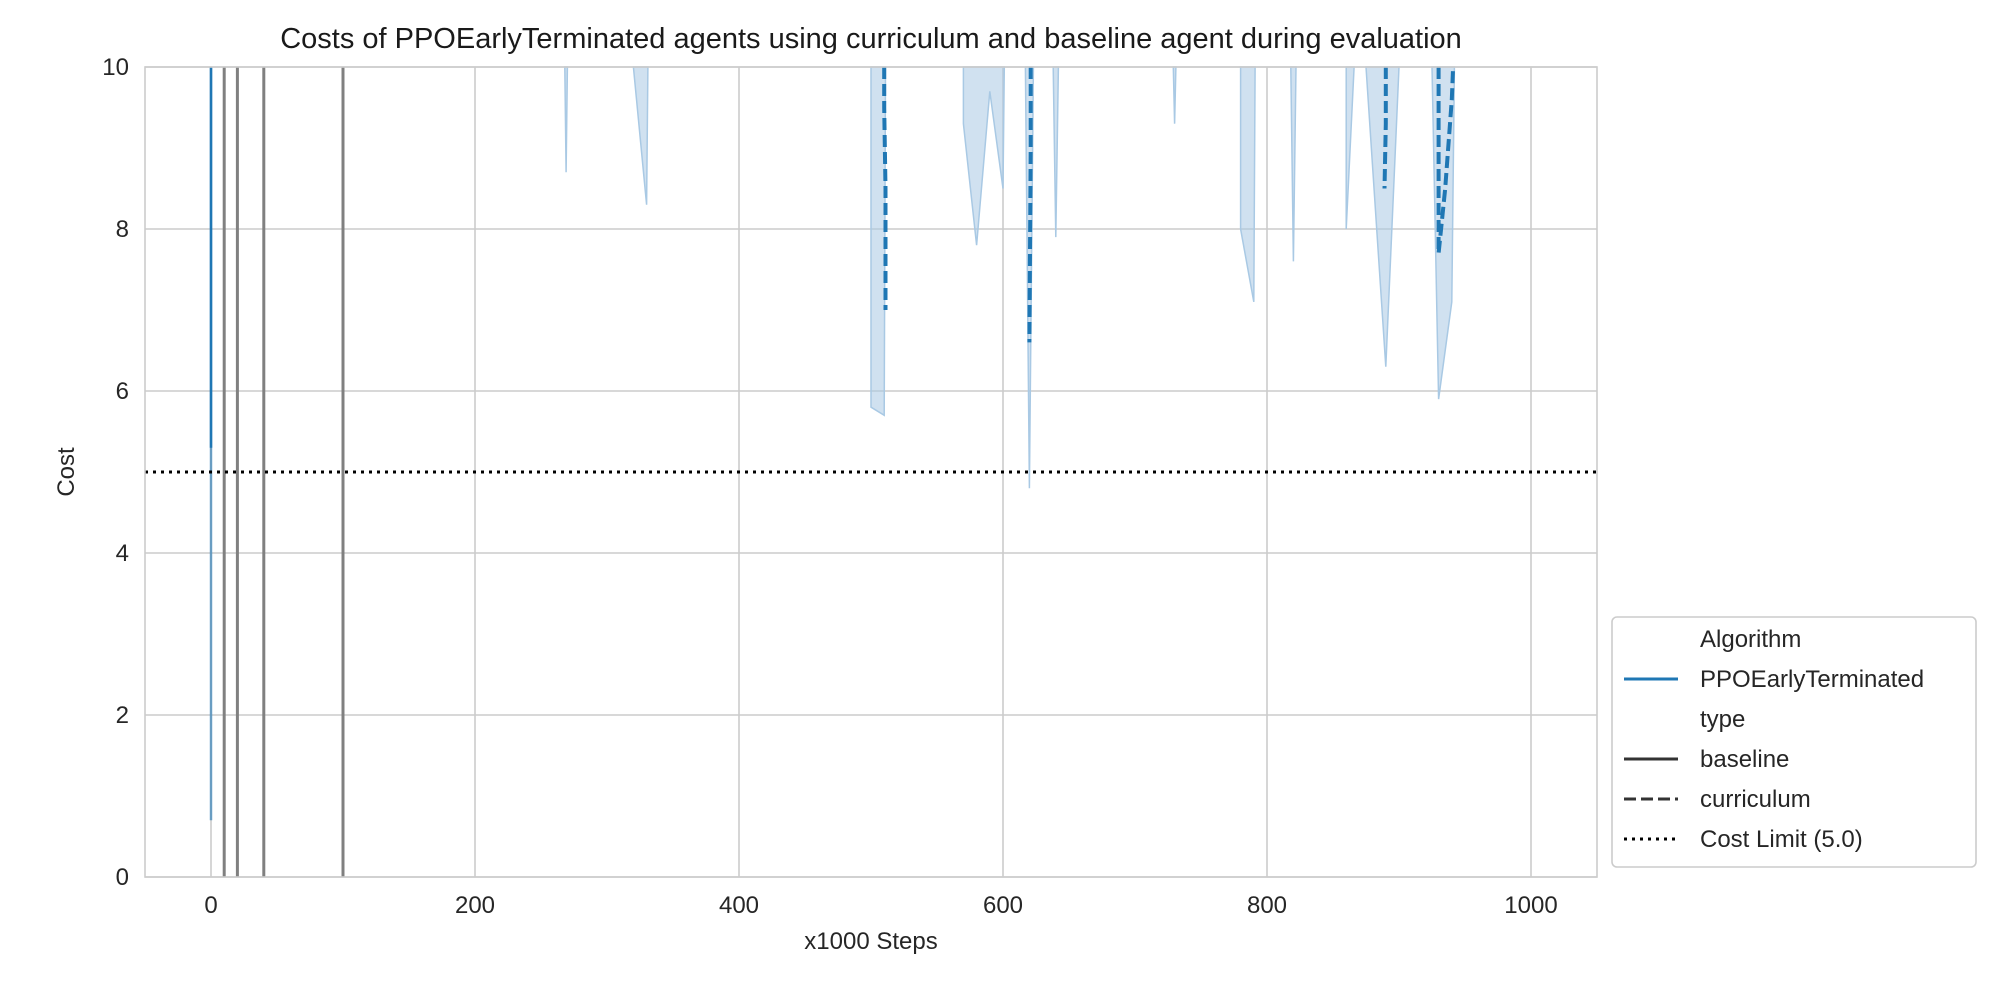 This screenshot has width=2000, height=1000. I want to click on y-tick-label: 0, so click(122, 877).